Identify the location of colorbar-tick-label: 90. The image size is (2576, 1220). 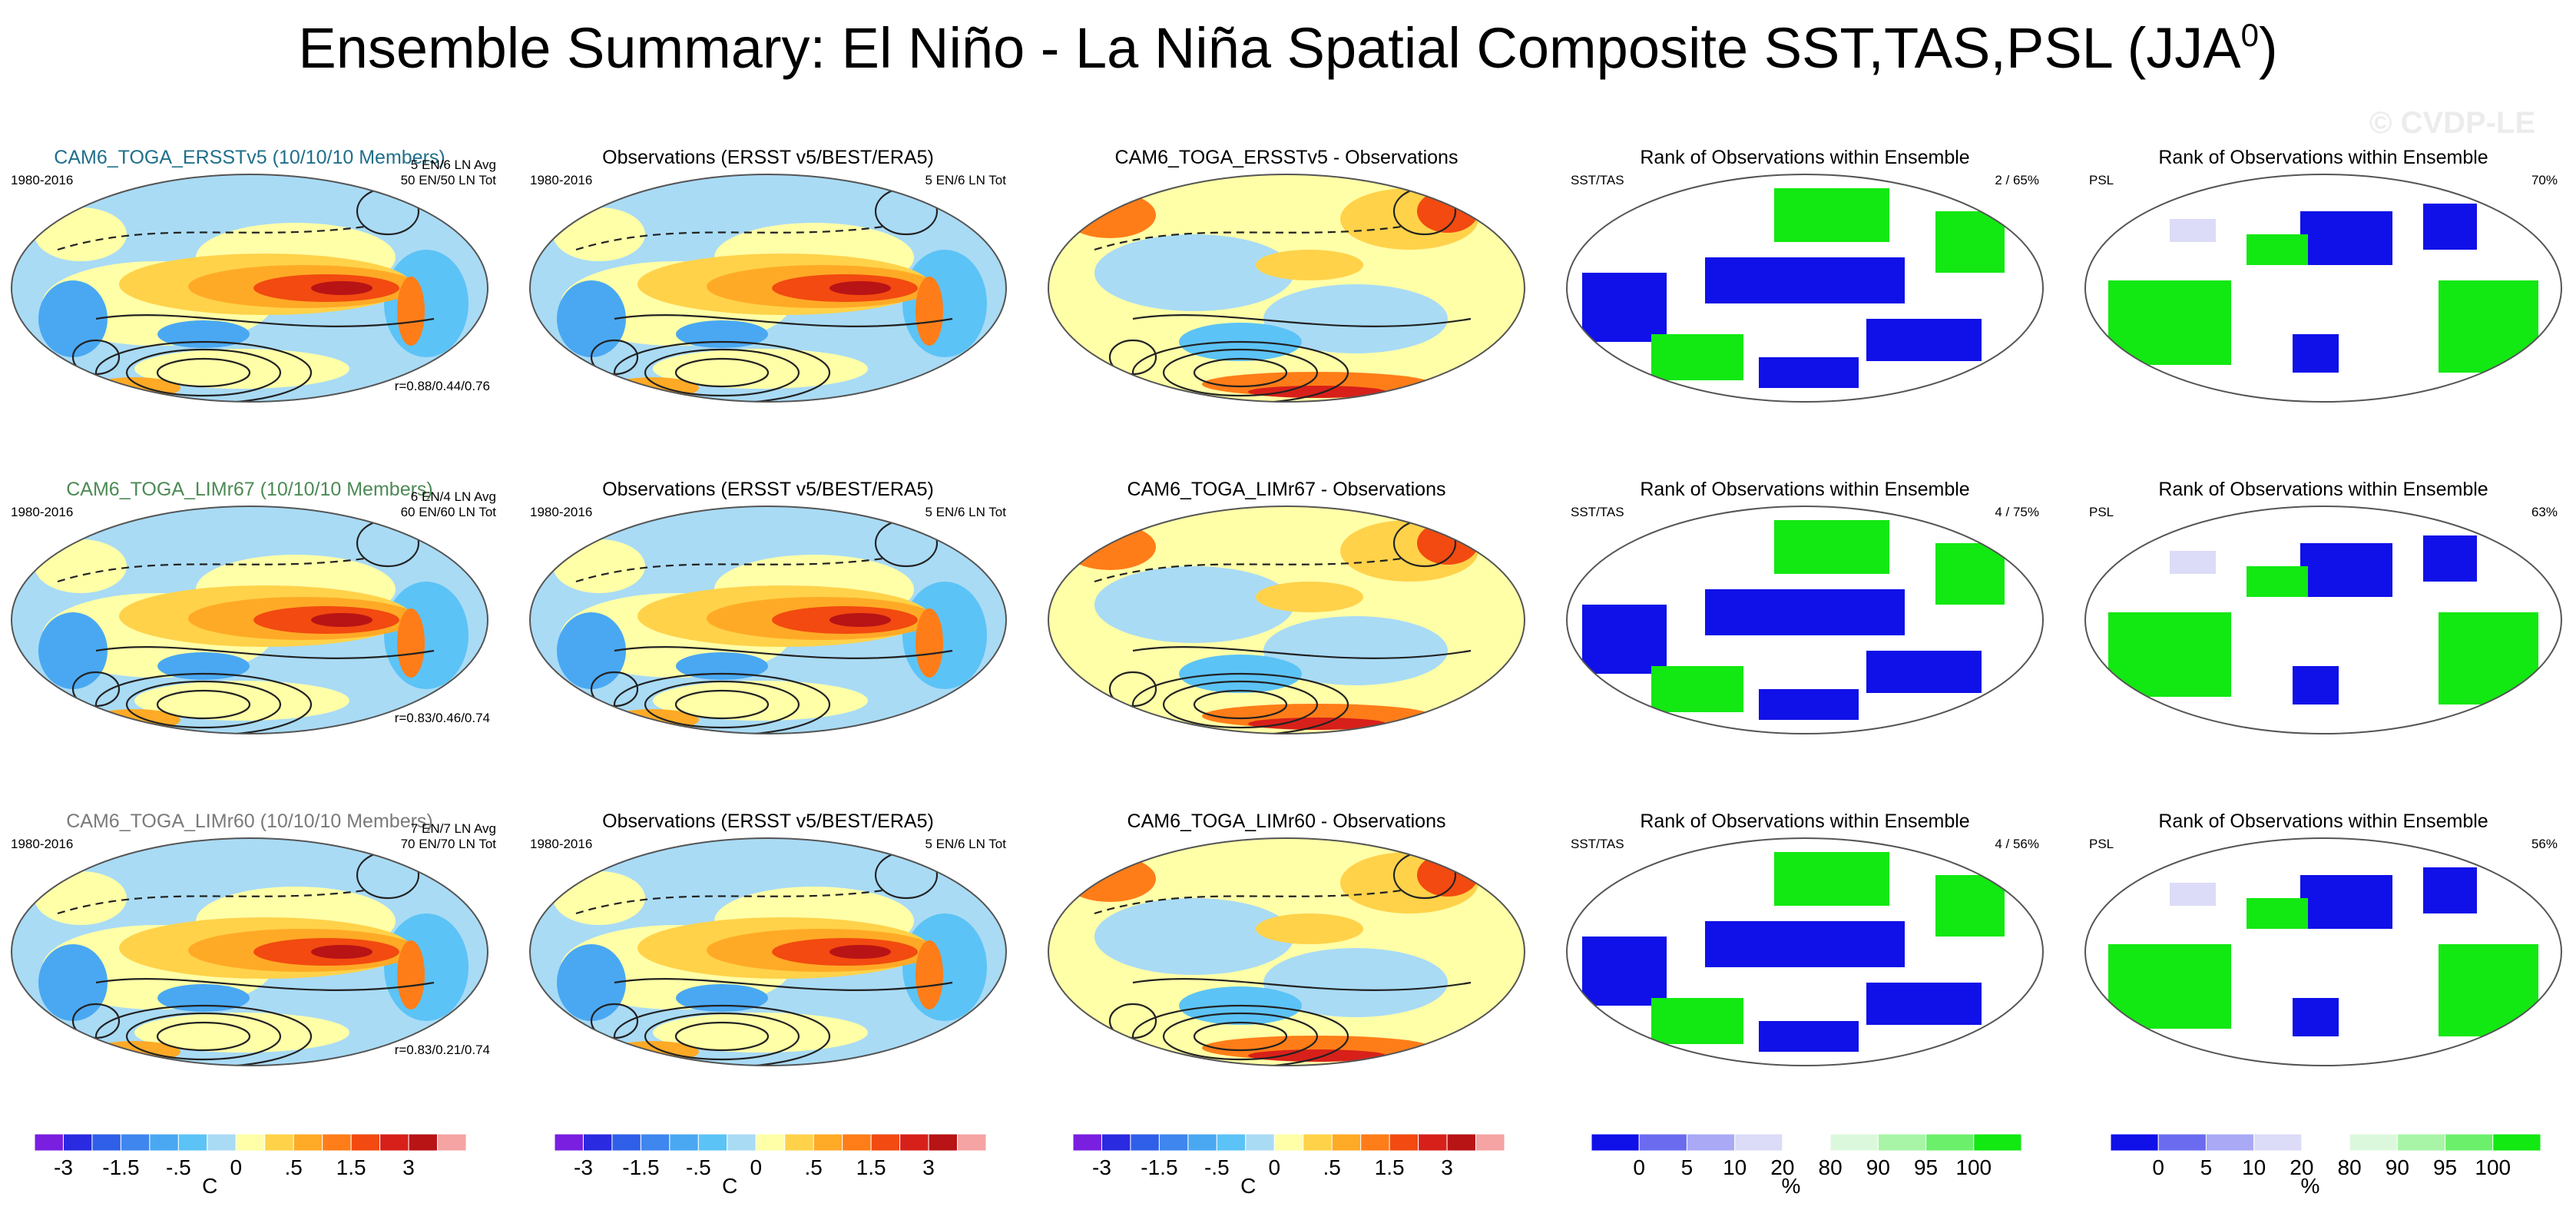
(2397, 1167).